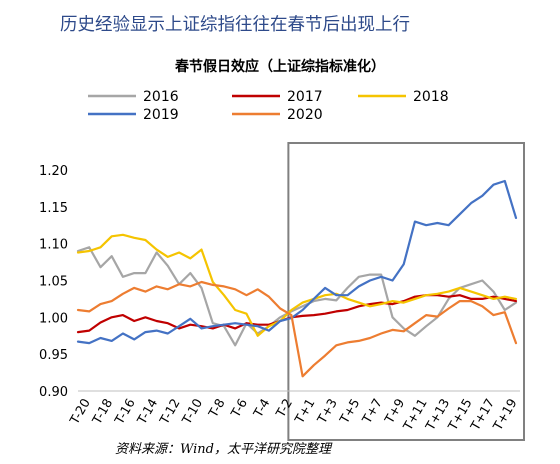  I want to click on series-line-2017, so click(297, 314).